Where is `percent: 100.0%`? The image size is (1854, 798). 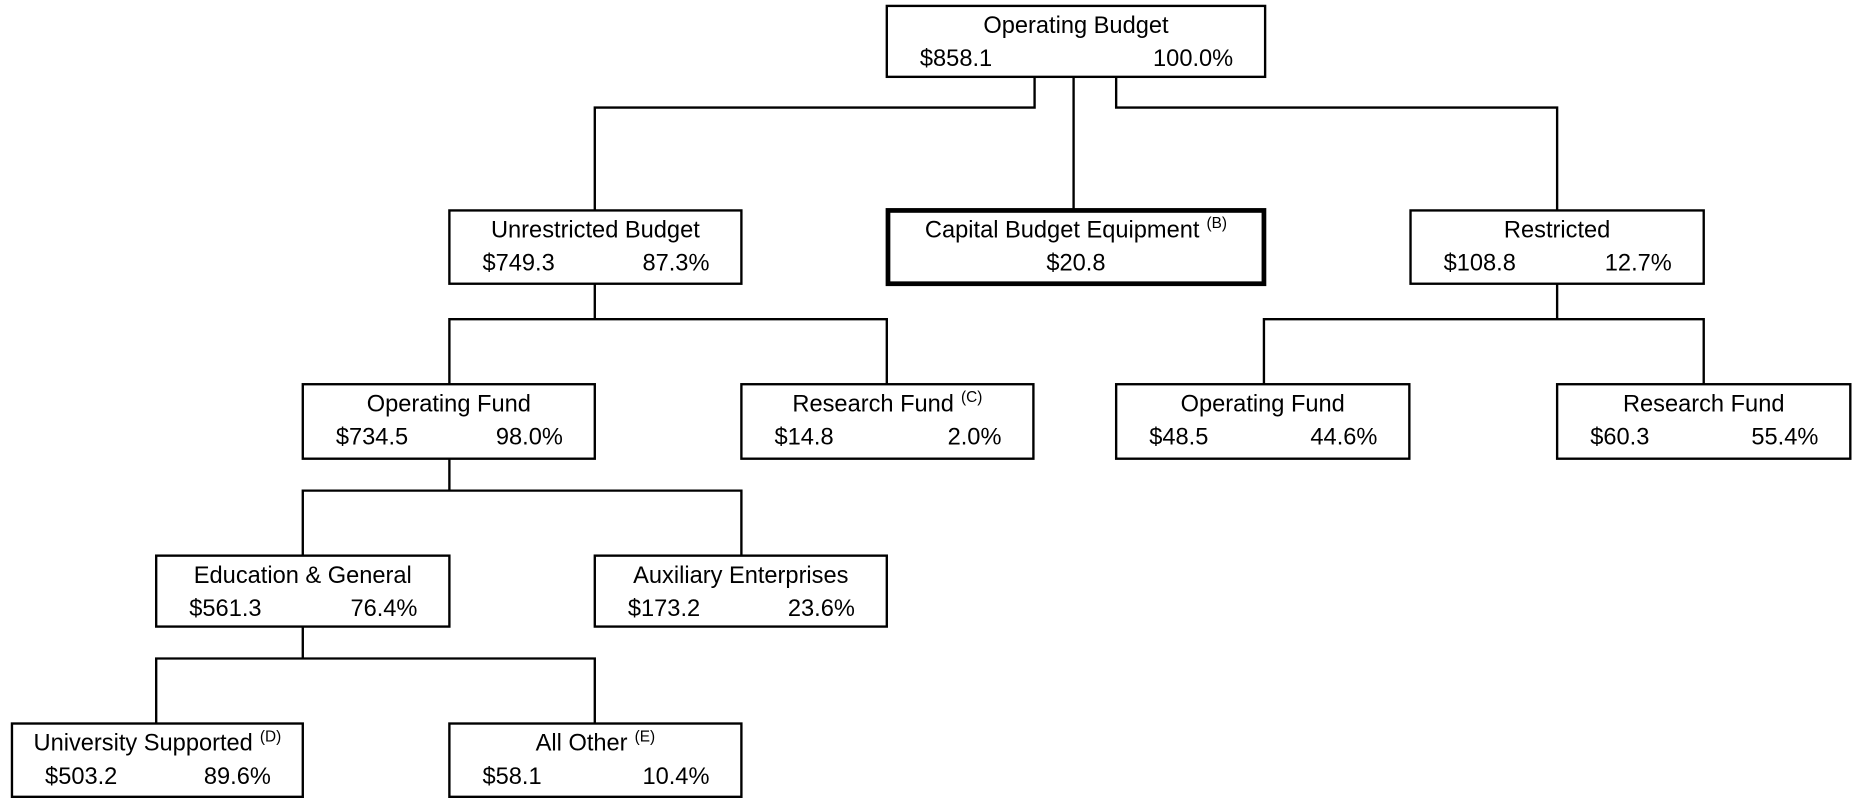 percent: 100.0% is located at coordinates (1193, 59).